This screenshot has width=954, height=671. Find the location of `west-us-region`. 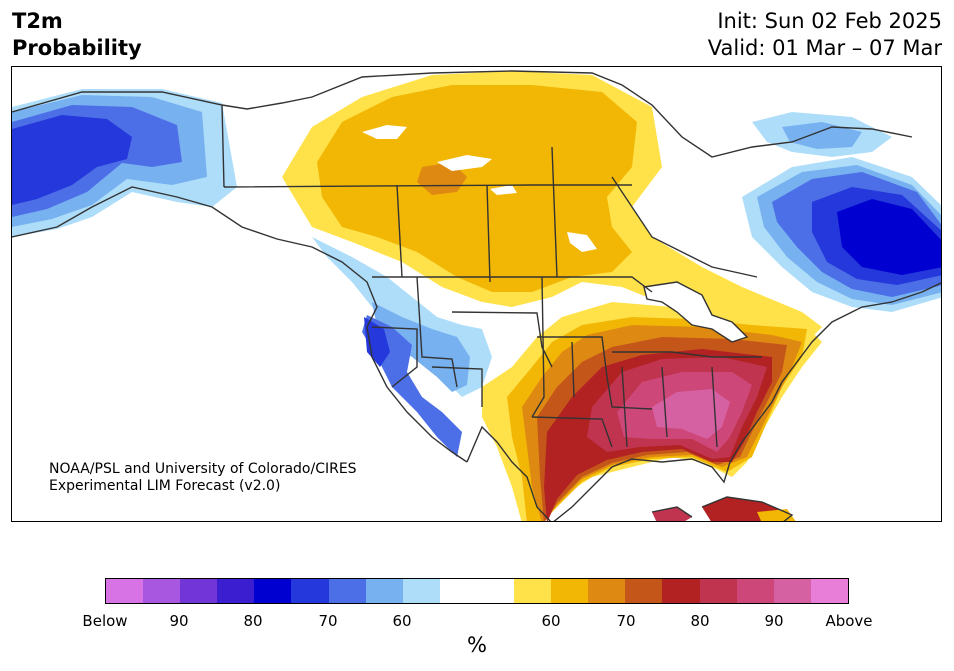

west-us-region is located at coordinates (429, 337).